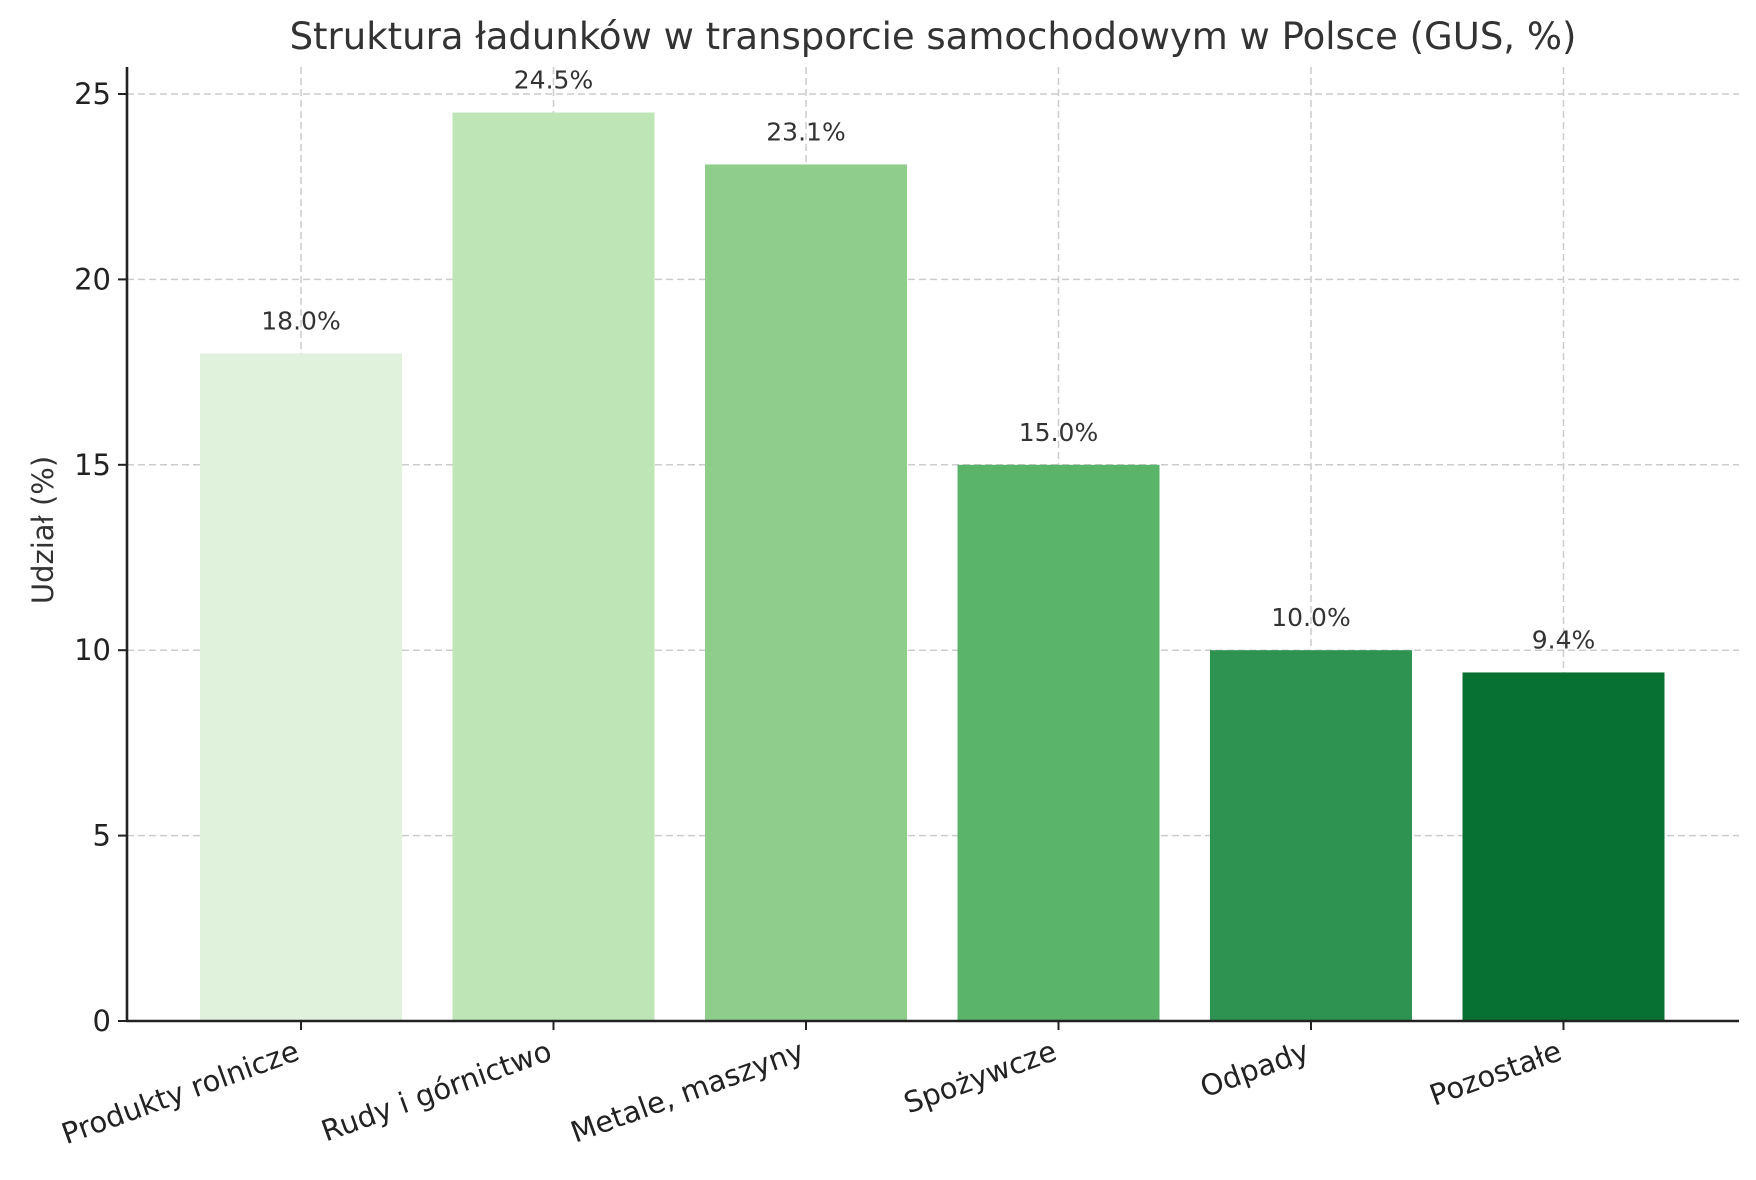  Describe the element at coordinates (1058, 432) in the screenshot. I see `bar-value-label: 15.0%` at that location.